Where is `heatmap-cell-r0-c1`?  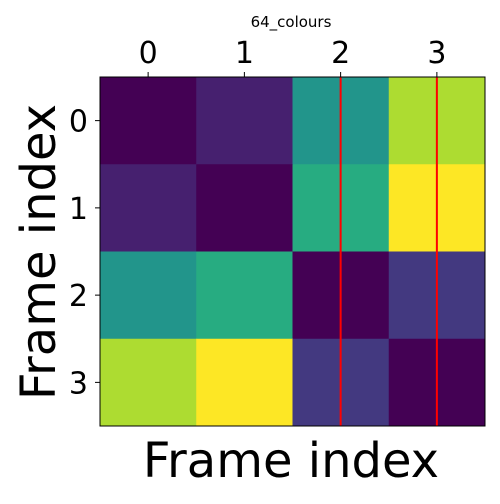
heatmap-cell-r0-c1 is located at coordinates (244, 121).